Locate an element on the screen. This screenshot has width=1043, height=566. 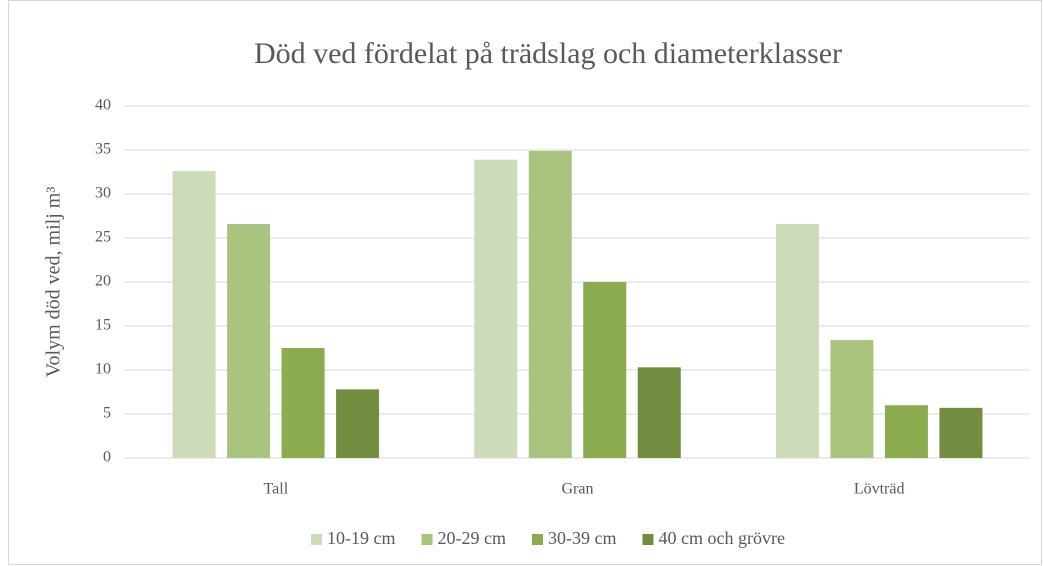
y-tick-label: 30 is located at coordinates (103, 193).